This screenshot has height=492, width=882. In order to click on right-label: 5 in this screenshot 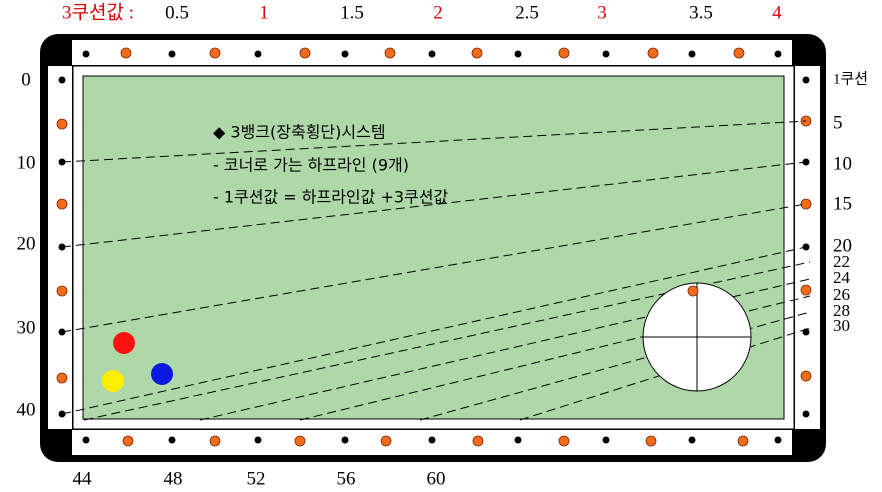, I will do `click(838, 122)`.